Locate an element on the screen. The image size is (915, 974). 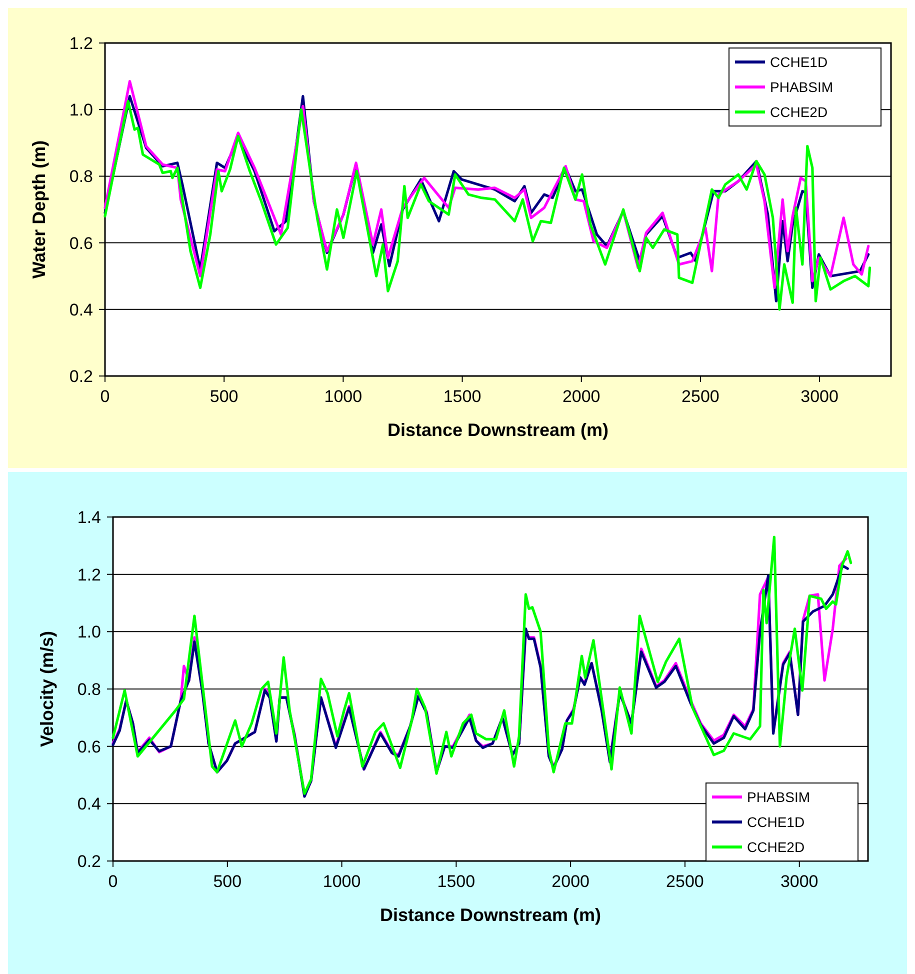
y-tick-label: 1.4 is located at coordinates (89, 517).